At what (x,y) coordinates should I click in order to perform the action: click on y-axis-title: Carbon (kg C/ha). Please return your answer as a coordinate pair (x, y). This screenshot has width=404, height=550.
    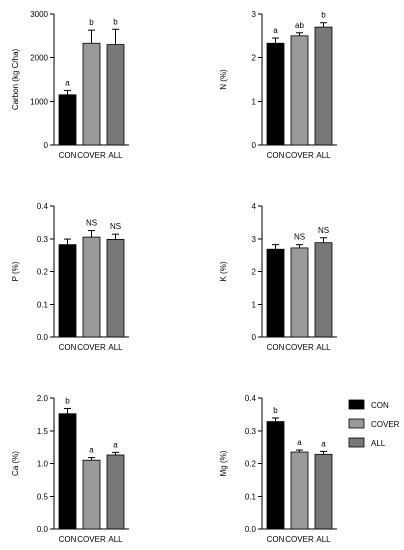
    Looking at the image, I should click on (15, 79).